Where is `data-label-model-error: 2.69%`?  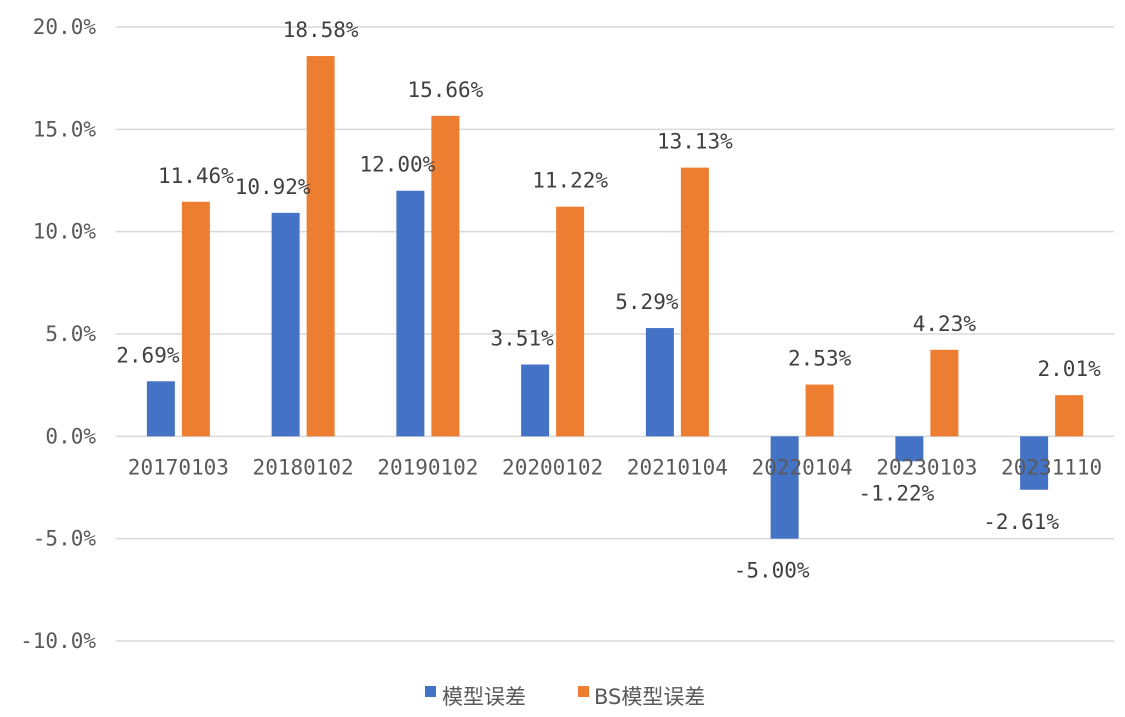
data-label-model-error: 2.69% is located at coordinates (148, 355).